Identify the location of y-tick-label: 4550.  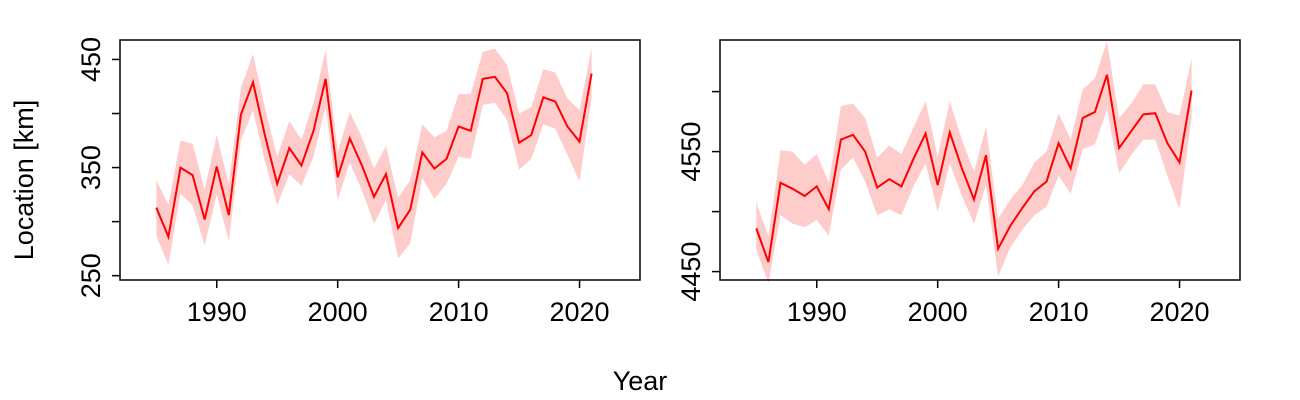
(691, 152).